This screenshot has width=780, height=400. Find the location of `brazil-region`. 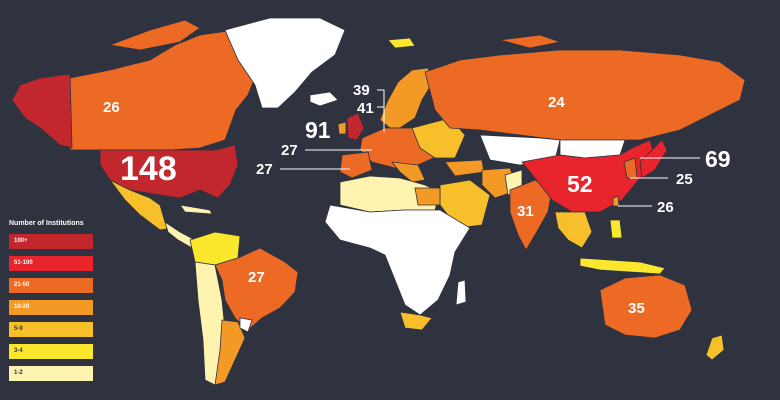

brazil-region is located at coordinates (256, 289).